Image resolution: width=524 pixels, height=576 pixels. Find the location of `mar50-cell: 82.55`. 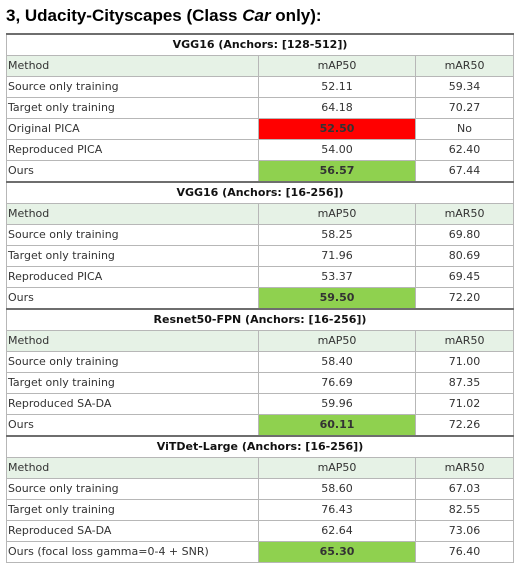

mar50-cell: 82.55 is located at coordinates (464, 510).